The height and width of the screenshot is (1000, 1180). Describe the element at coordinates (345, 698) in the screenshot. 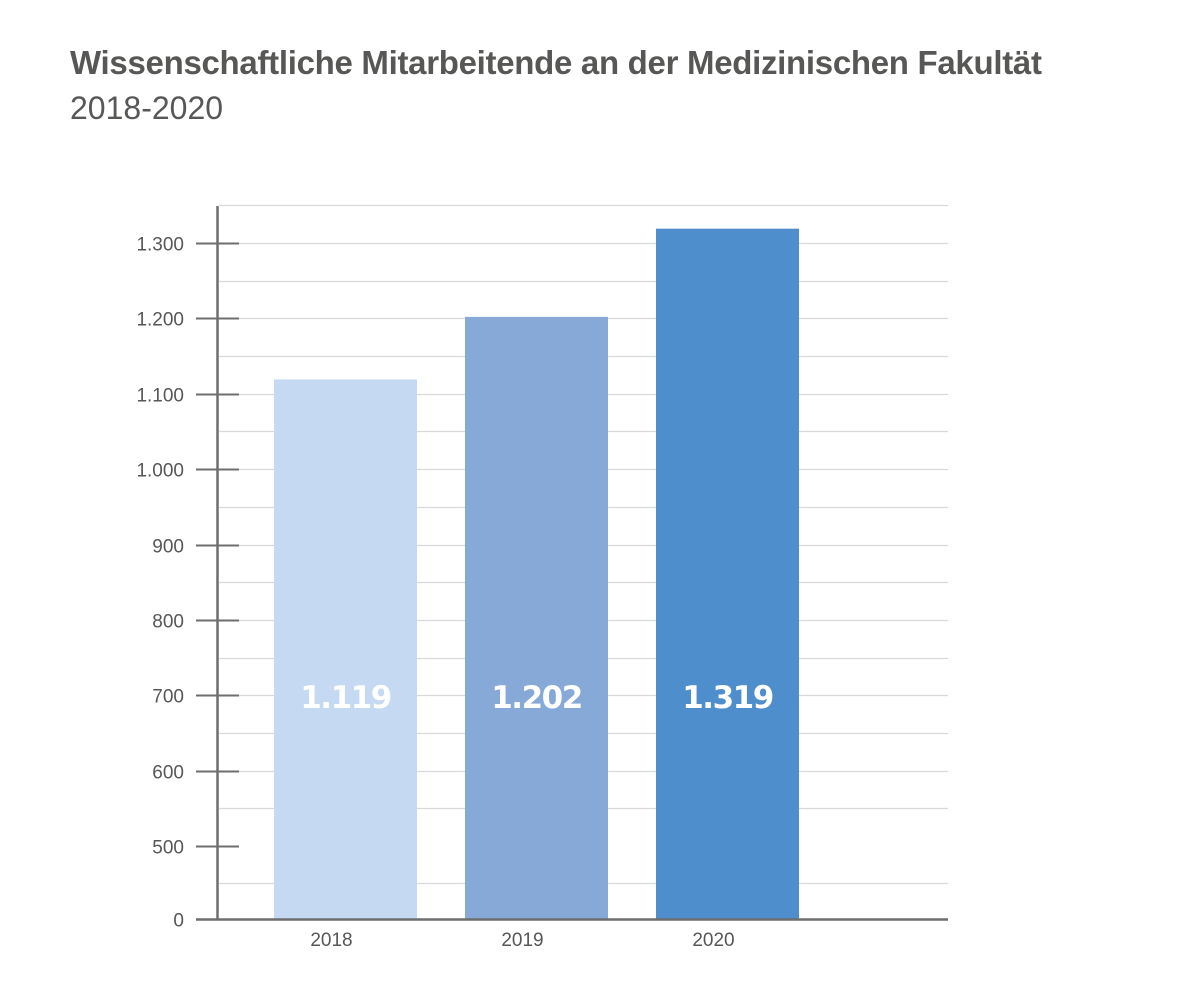

I see `data-label-2018: 1.119` at that location.